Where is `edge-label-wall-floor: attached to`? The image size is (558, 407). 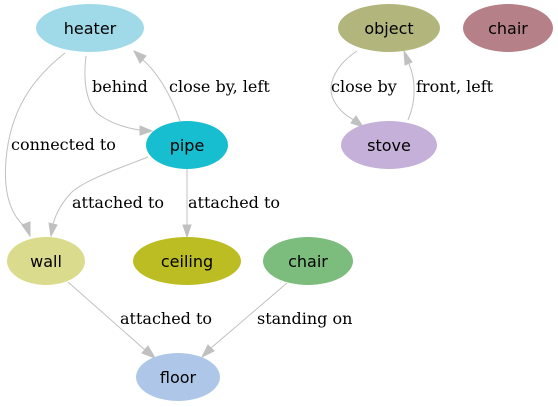
edge-label-wall-floor: attached to is located at coordinates (166, 318).